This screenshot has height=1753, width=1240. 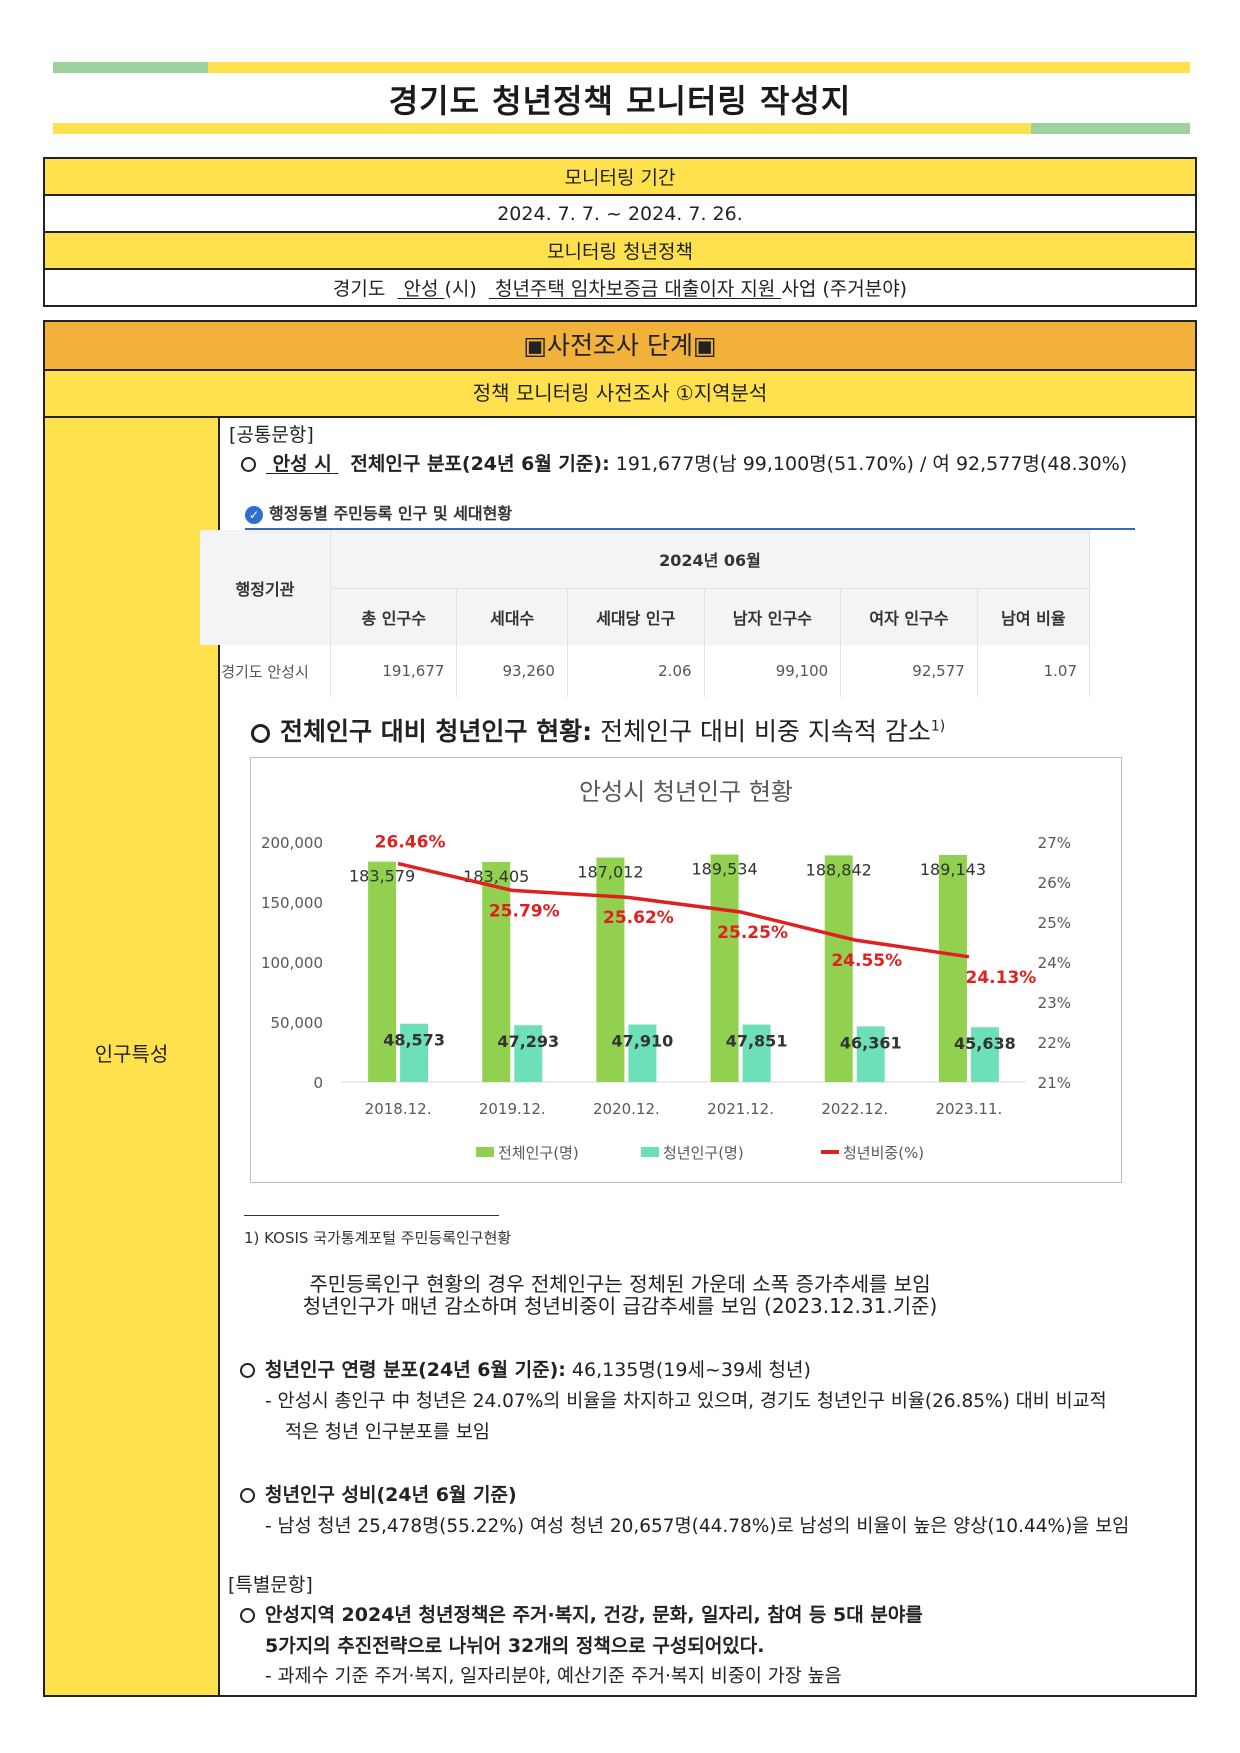 I want to click on youth-ratio-label: 26.46%, so click(x=410, y=843).